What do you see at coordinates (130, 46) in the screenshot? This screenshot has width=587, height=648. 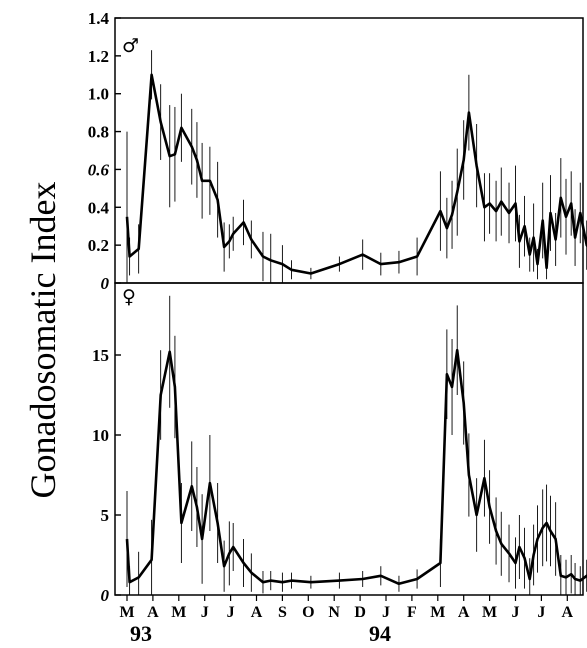 I see `male-symbol: ♂` at bounding box center [130, 46].